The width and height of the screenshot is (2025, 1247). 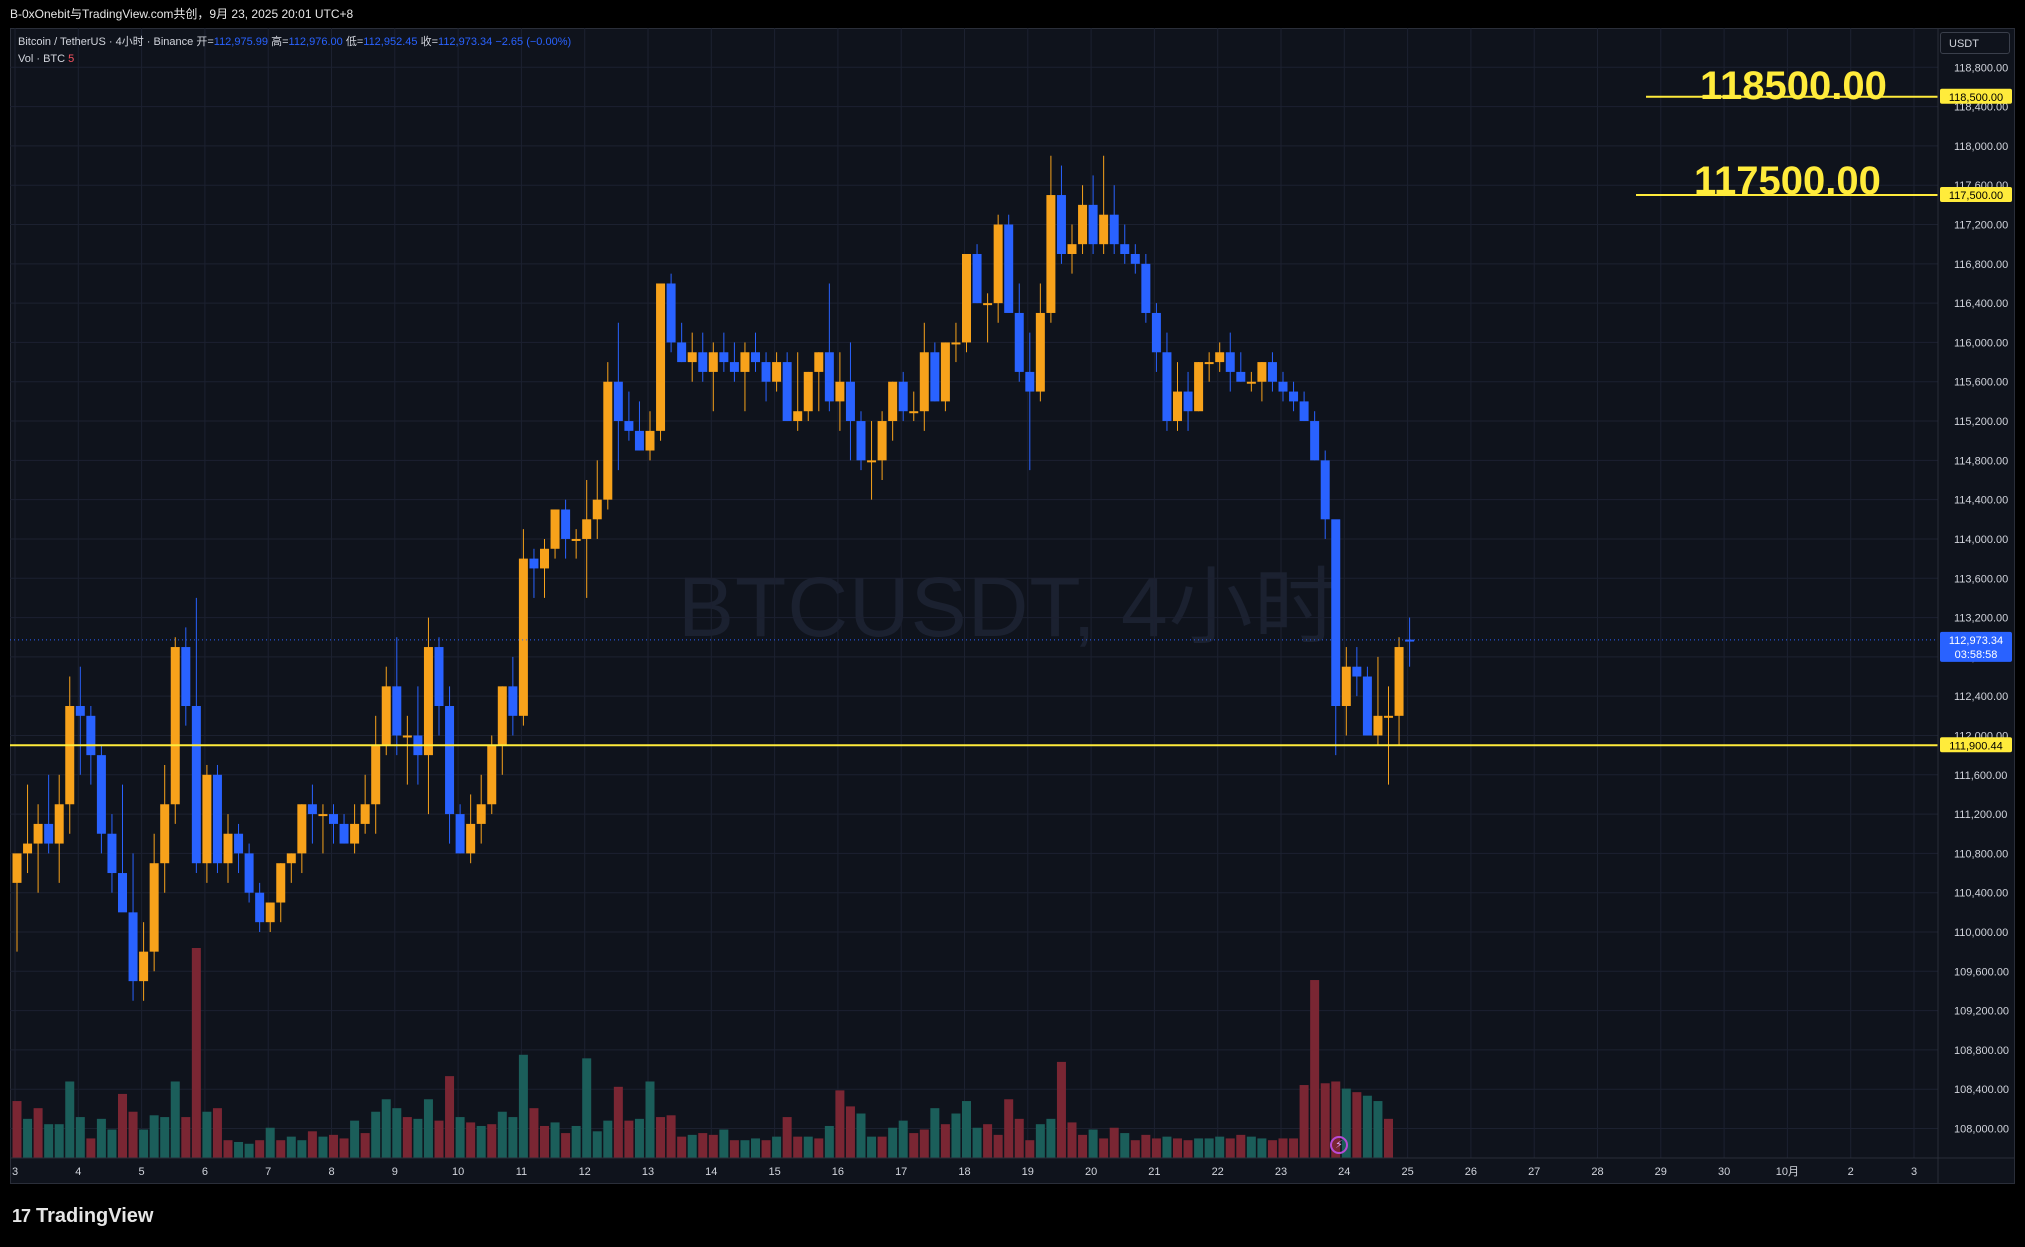 What do you see at coordinates (1787, 181) in the screenshot?
I see `label-117500: 117500.00` at bounding box center [1787, 181].